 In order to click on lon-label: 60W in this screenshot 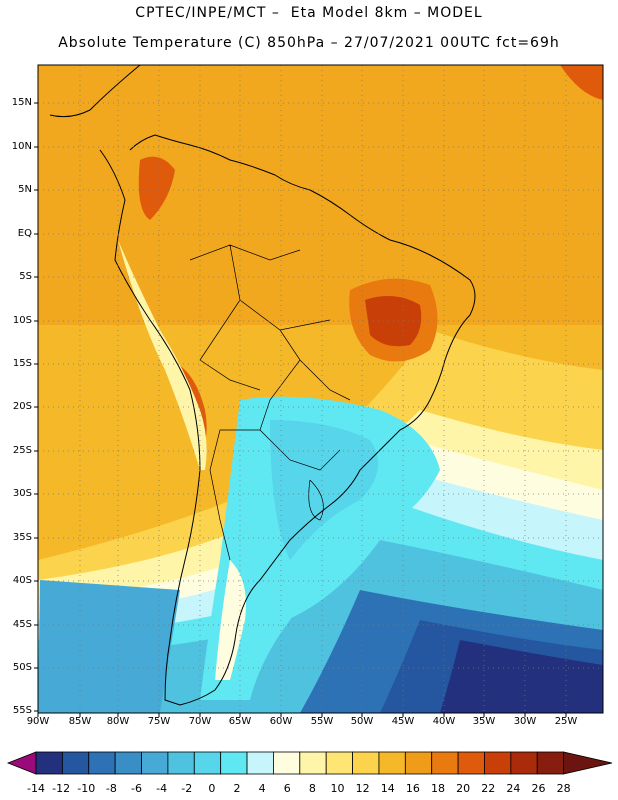, I will do `click(281, 721)`.